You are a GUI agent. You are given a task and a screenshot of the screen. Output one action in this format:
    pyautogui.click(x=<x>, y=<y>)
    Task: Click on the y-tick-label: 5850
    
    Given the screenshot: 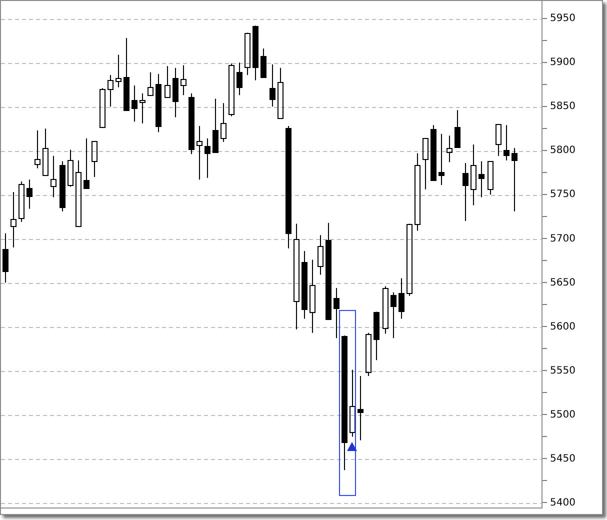 What is the action you would take?
    pyautogui.click(x=563, y=106)
    